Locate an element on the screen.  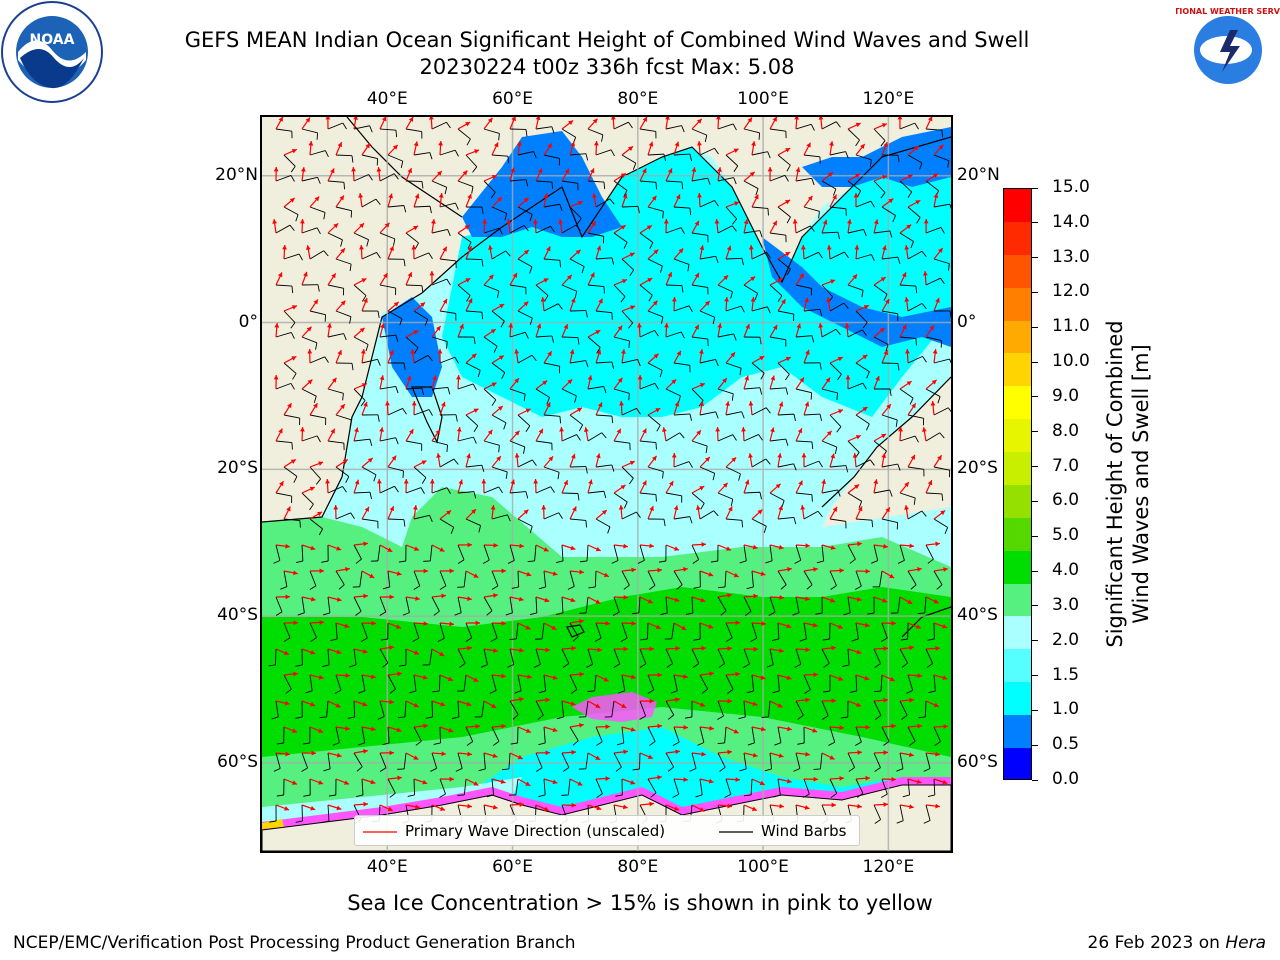
legend-barb-label: Wind Barbs is located at coordinates (804, 831).